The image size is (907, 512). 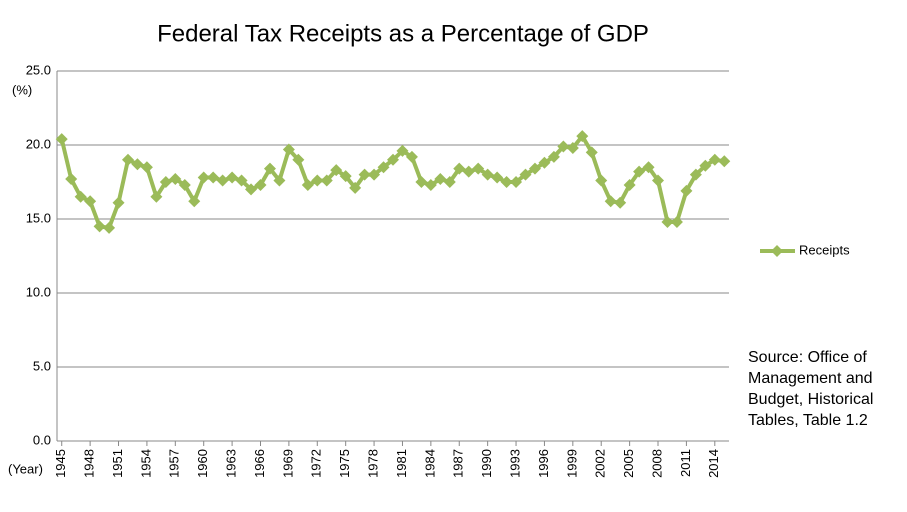 What do you see at coordinates (458, 463) in the screenshot?
I see `x-tick-label: 1987` at bounding box center [458, 463].